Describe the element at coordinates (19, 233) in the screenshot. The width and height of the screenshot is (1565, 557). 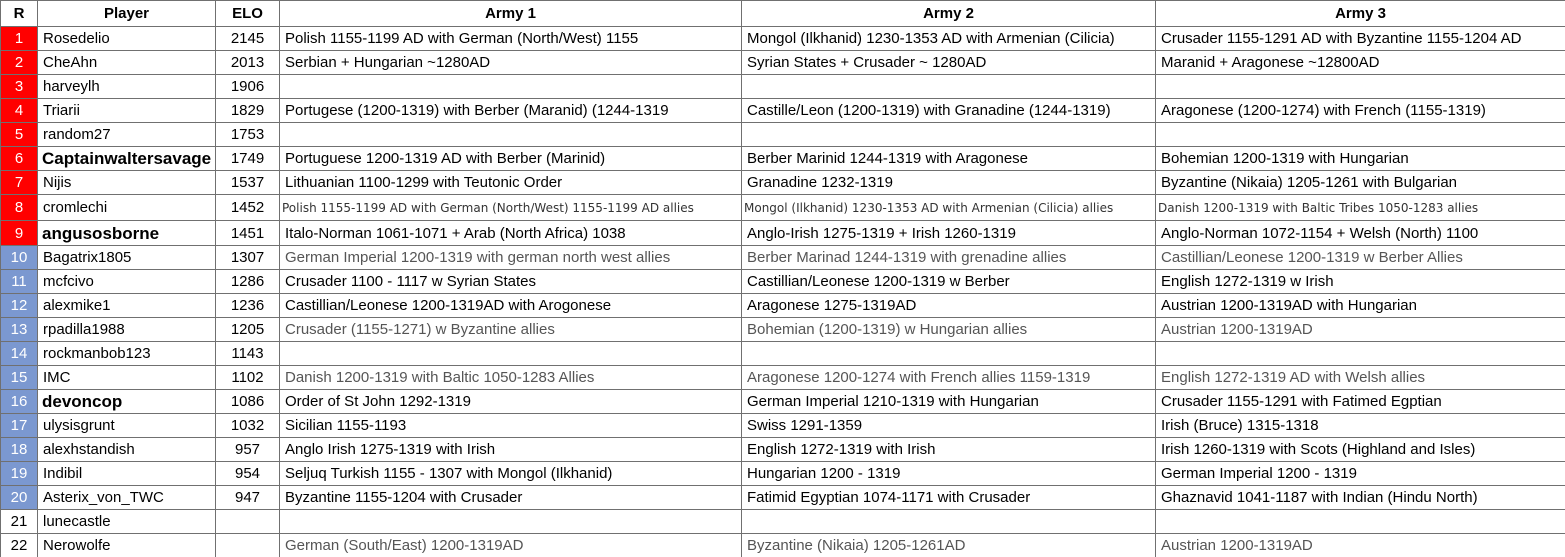
I see `rank-cell: 9` at that location.